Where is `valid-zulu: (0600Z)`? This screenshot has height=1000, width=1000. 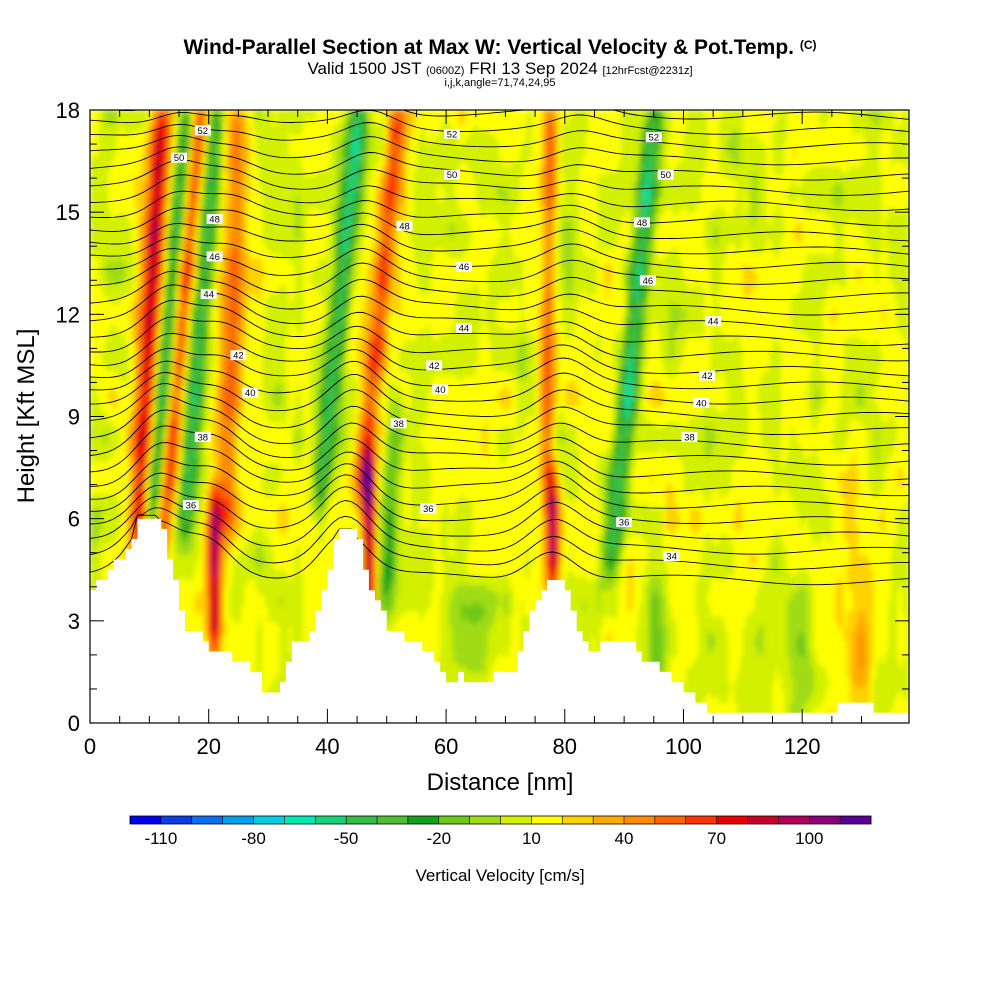 valid-zulu: (0600Z) is located at coordinates (445, 71).